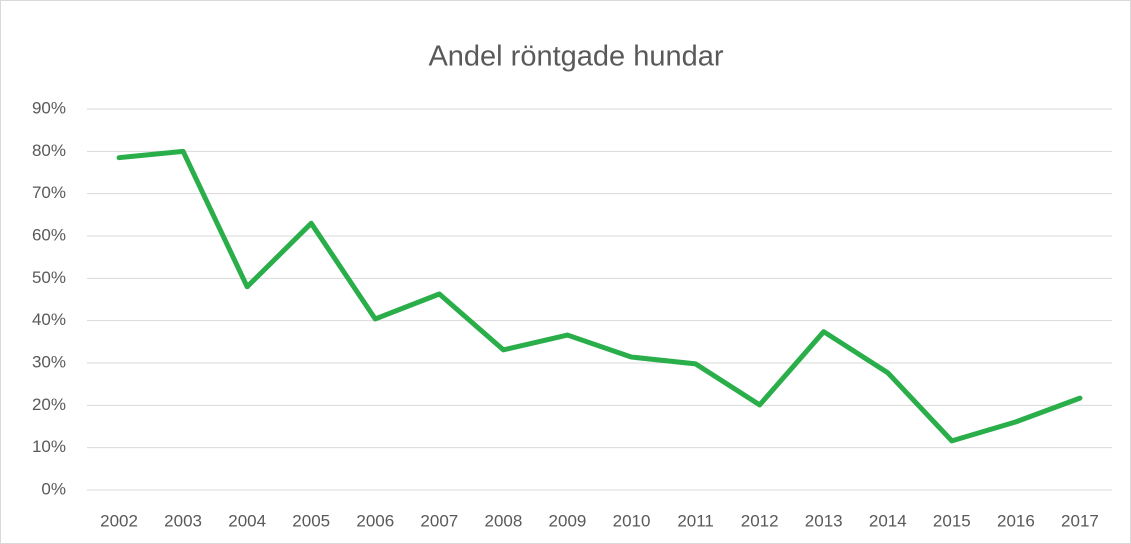  What do you see at coordinates (49, 319) in the screenshot?
I see `y-tick-label: 40%` at bounding box center [49, 319].